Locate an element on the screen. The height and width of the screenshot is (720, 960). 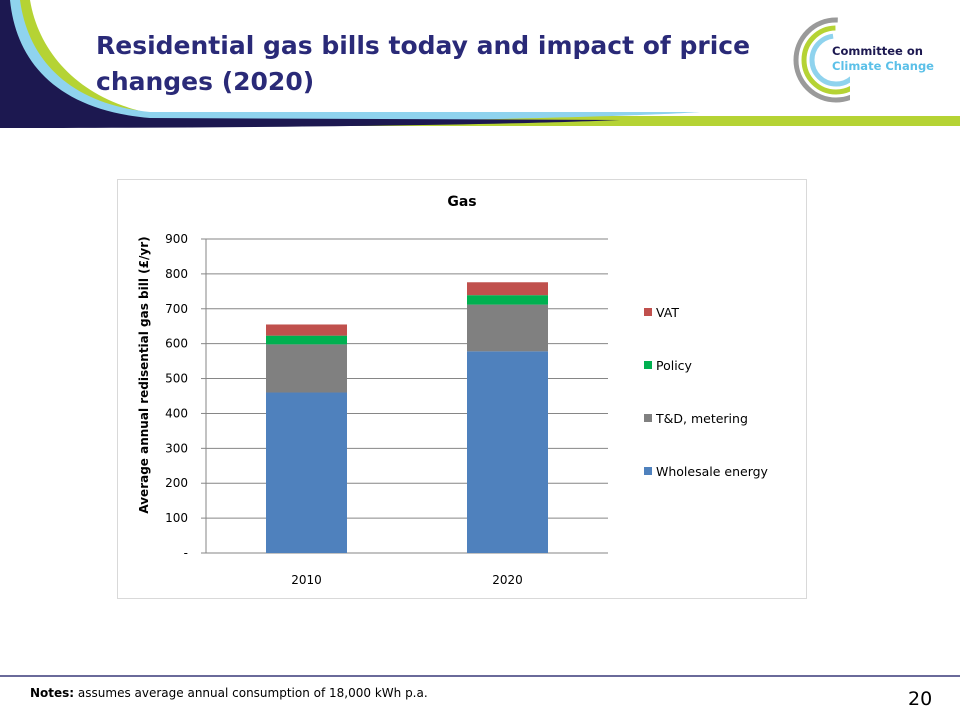
x-tick-label: 2010 is located at coordinates (306, 580).